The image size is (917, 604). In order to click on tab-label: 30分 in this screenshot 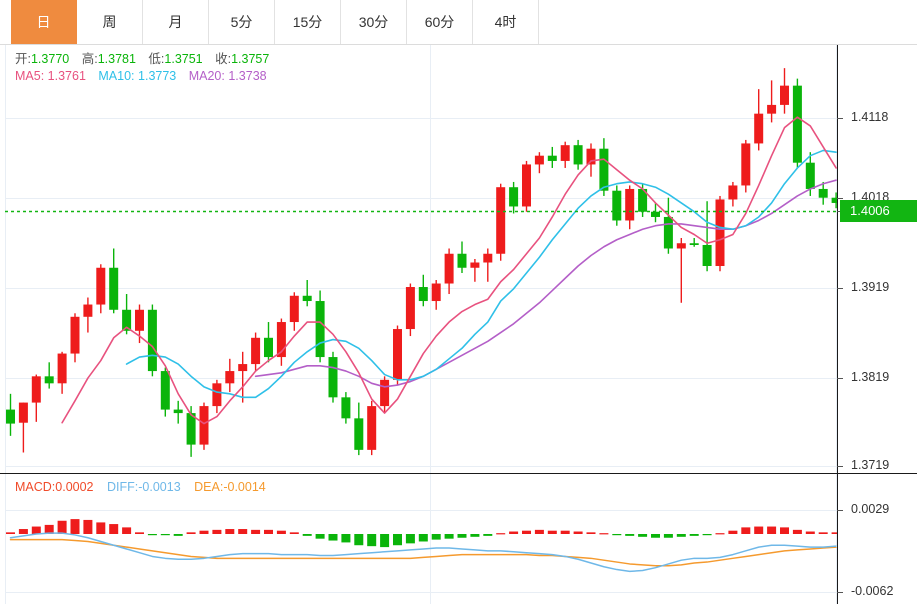, I will do `click(373, 22)`.